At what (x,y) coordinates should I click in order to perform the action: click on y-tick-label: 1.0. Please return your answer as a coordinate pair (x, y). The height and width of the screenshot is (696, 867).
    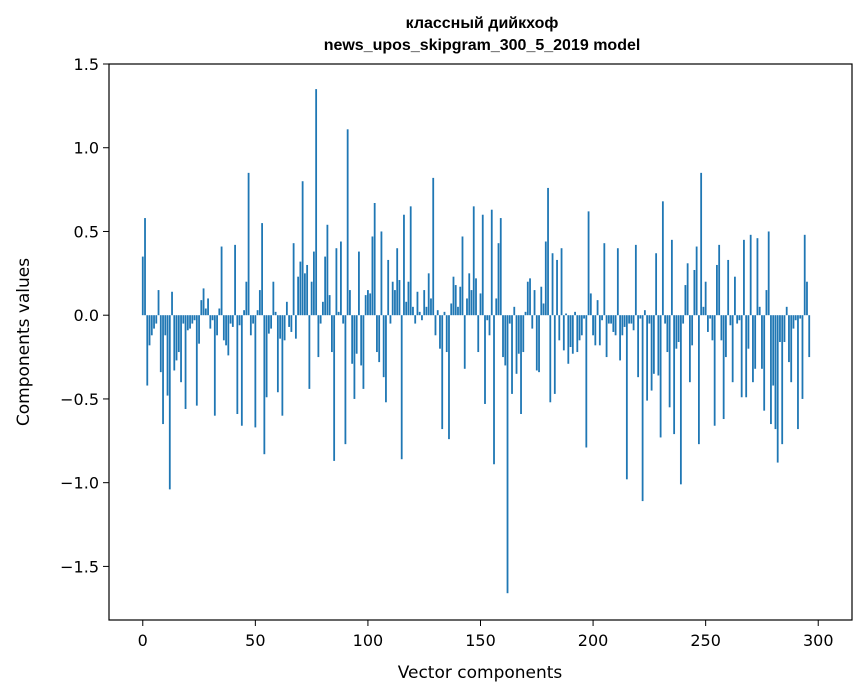
    Looking at the image, I should click on (86, 148).